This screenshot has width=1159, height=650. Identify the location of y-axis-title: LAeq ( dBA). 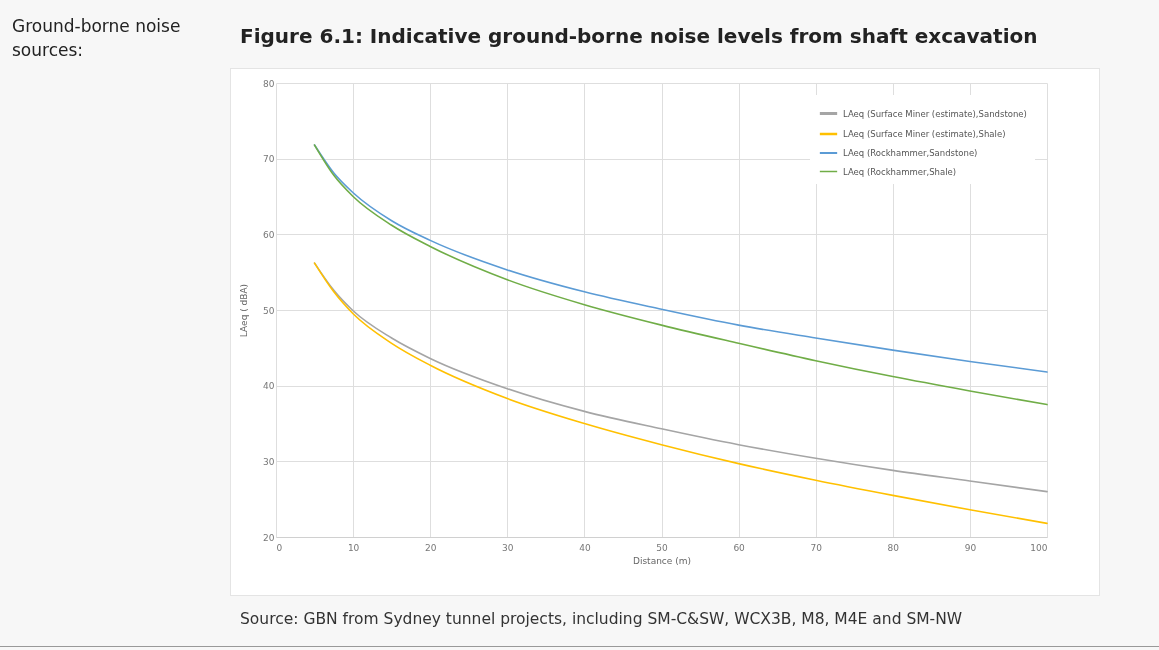
(244, 310).